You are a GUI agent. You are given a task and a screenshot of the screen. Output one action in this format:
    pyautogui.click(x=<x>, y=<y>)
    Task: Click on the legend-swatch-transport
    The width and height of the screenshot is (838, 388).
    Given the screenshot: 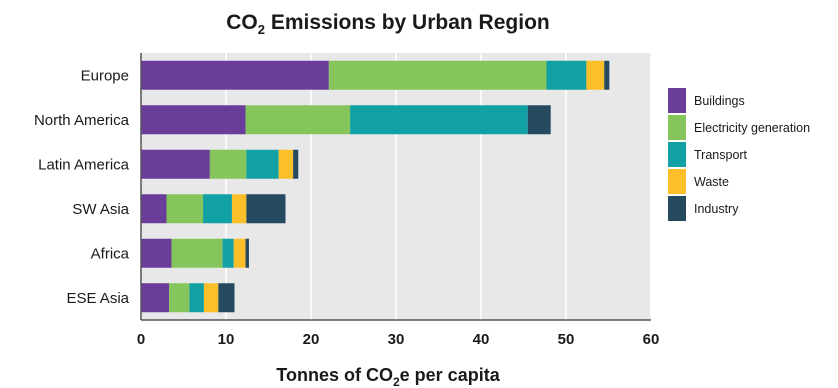 What is the action you would take?
    pyautogui.click(x=677, y=154)
    